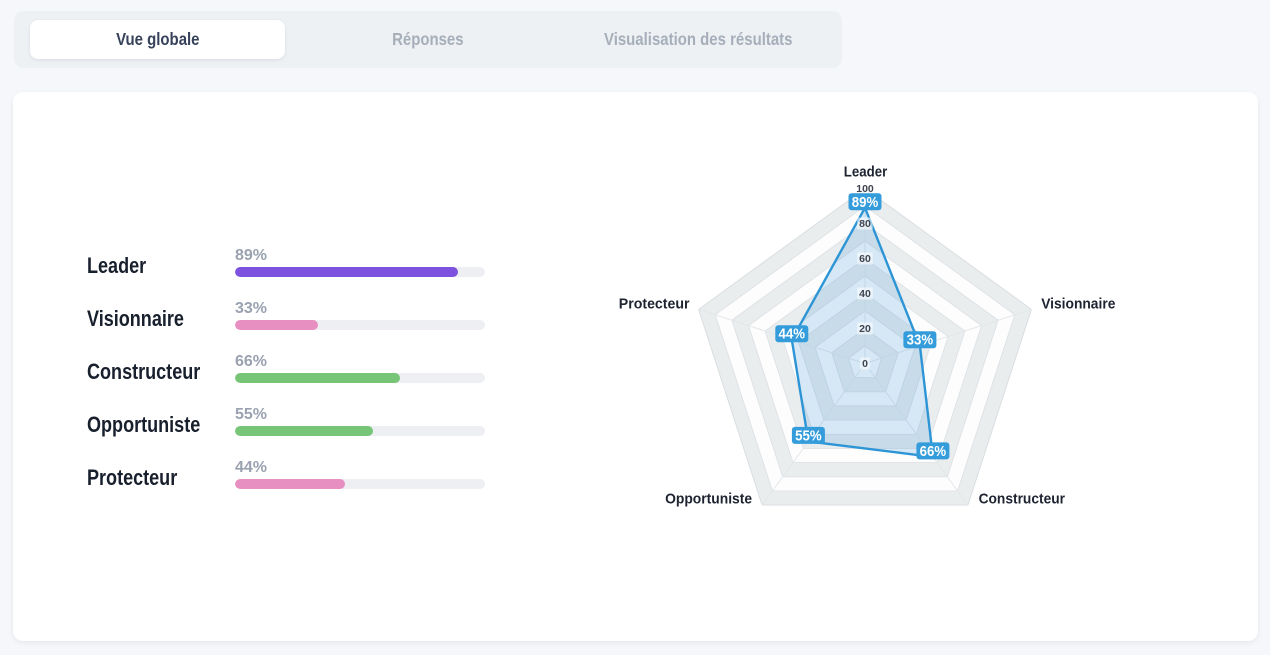  What do you see at coordinates (865, 364) in the screenshot?
I see `svg-text: 0` at bounding box center [865, 364].